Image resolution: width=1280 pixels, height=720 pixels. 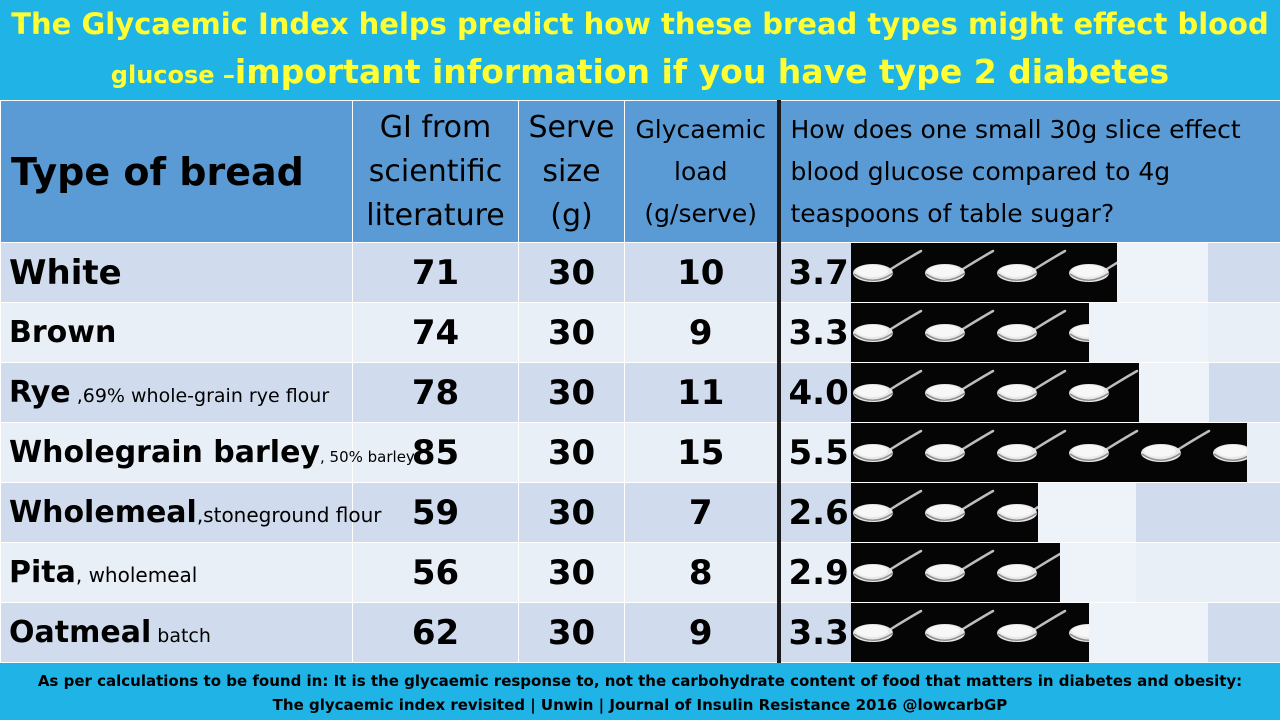 I want to click on gi-cell: 74, so click(x=435, y=332).